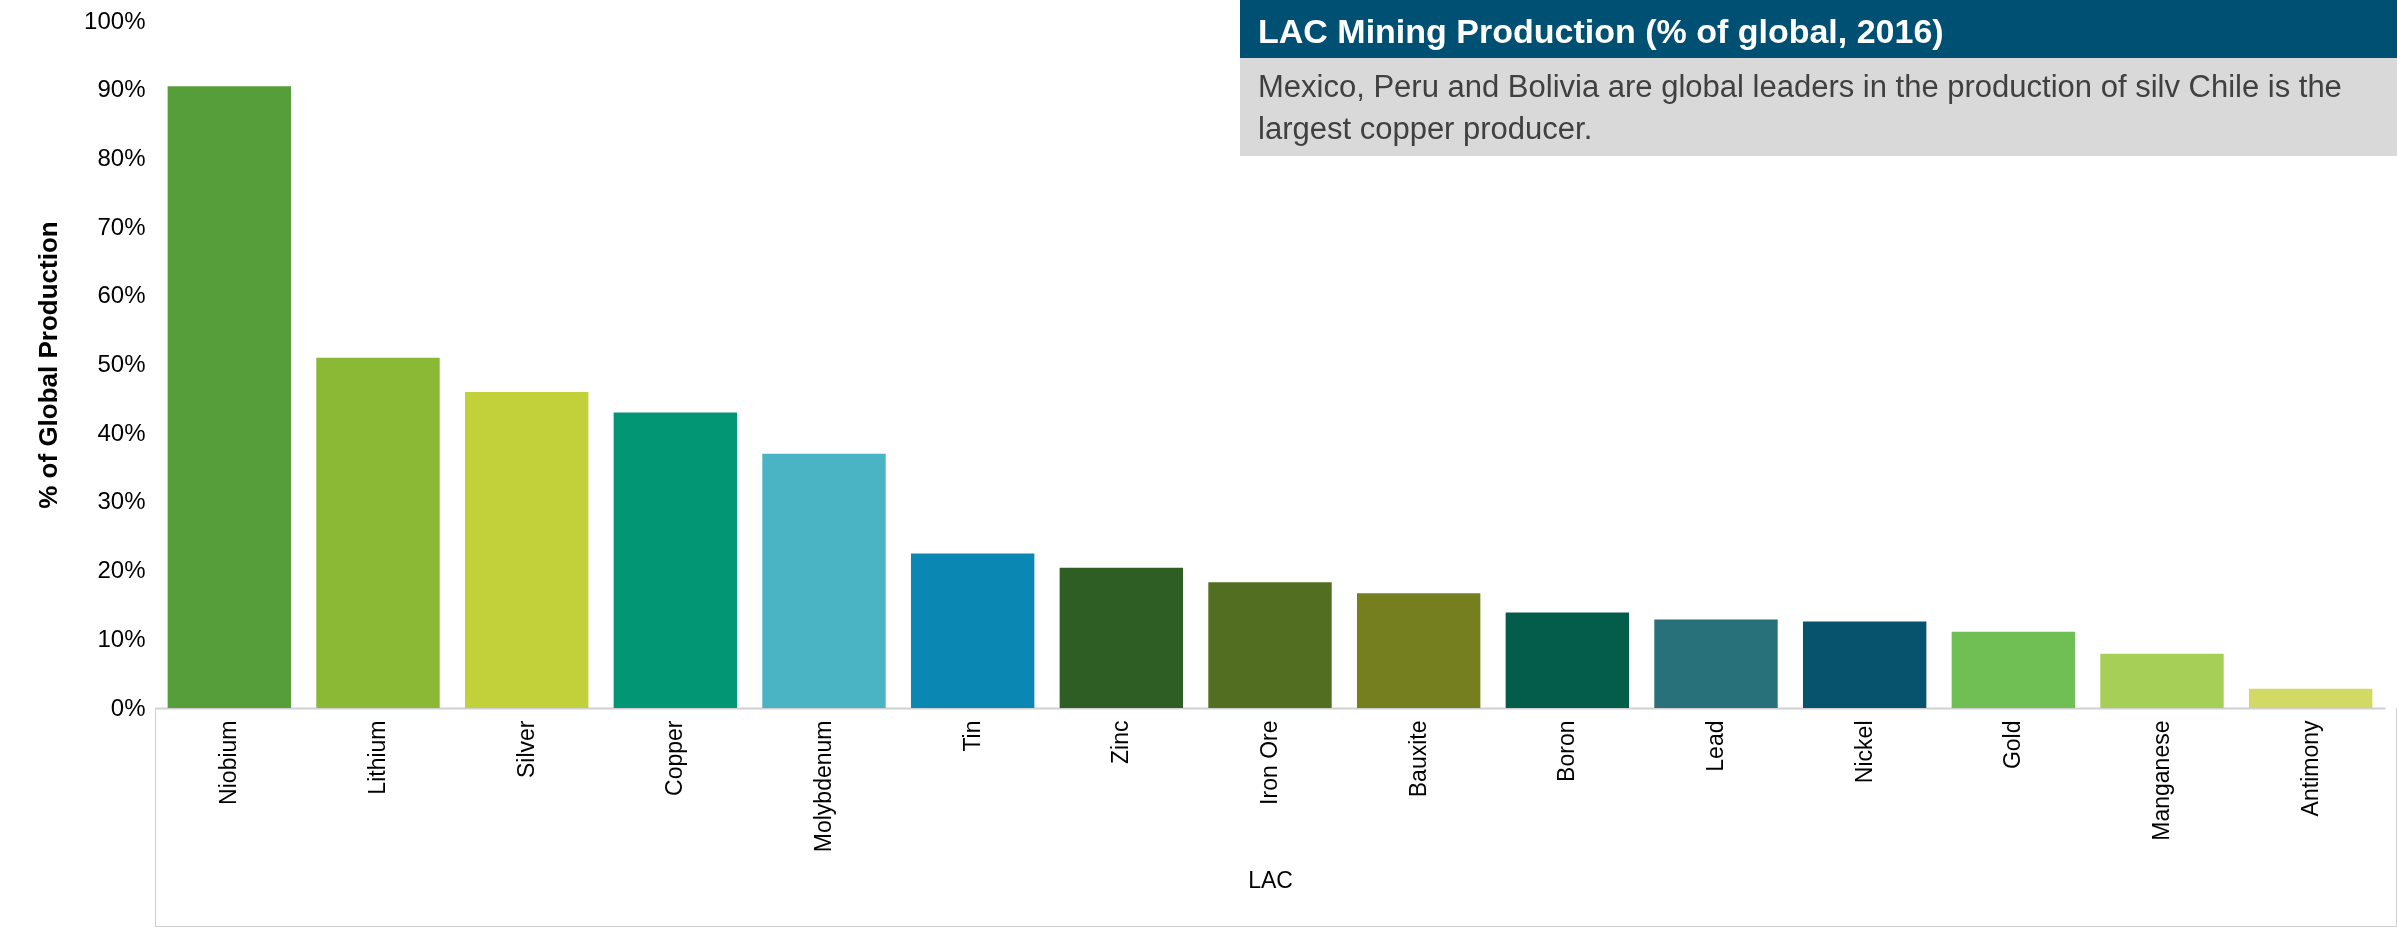  I want to click on y-tick-label: 90%, so click(121, 89).